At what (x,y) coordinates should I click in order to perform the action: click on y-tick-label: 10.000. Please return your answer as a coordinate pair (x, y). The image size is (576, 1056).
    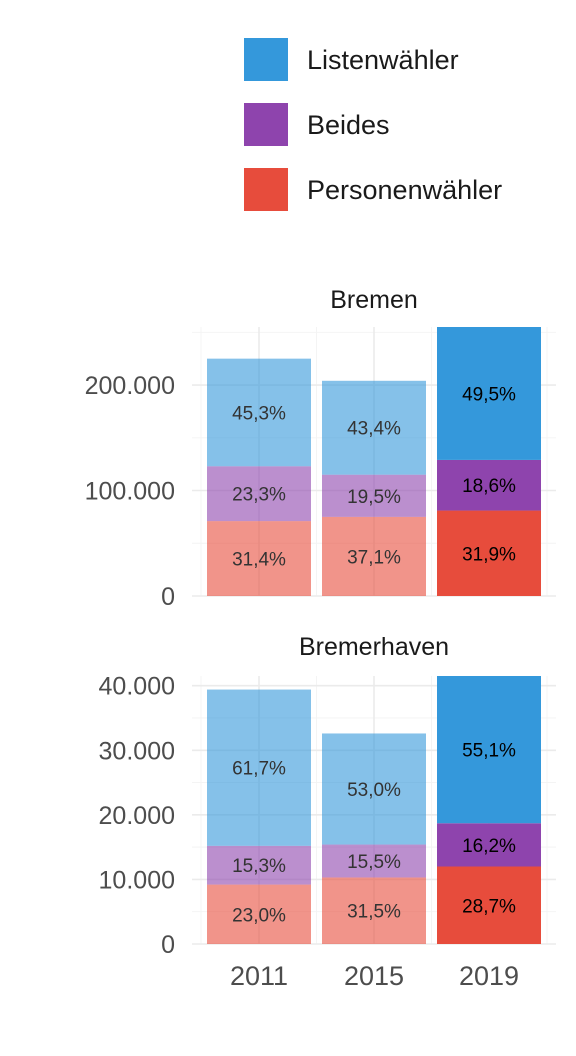
    Looking at the image, I should click on (137, 880).